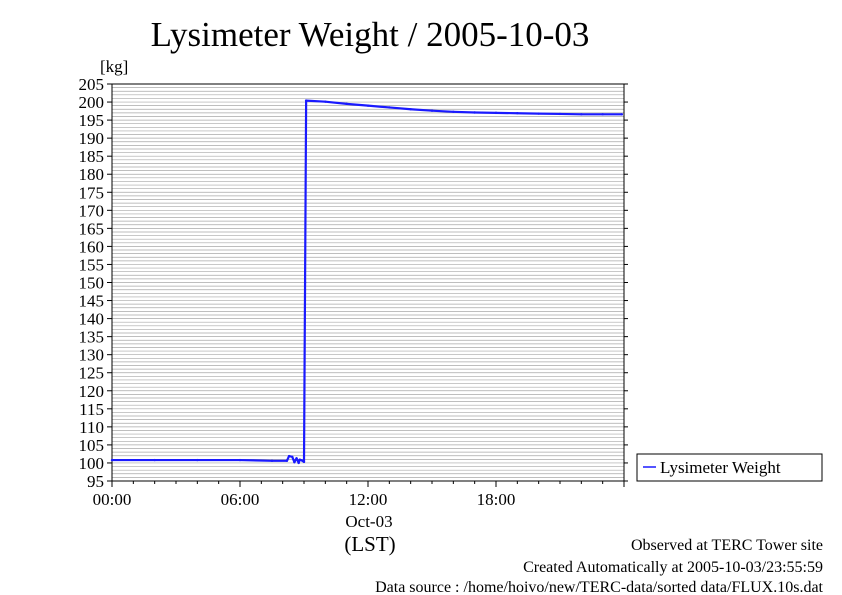  I want to click on y-tick-label: 150, so click(92, 283).